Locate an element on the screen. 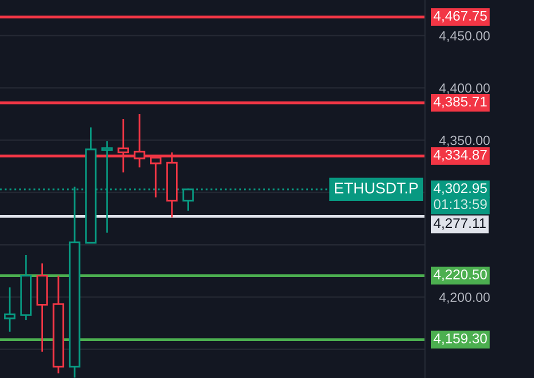 The height and width of the screenshot is (378, 534). y-tick-label: 4,400.00 is located at coordinates (464, 88).